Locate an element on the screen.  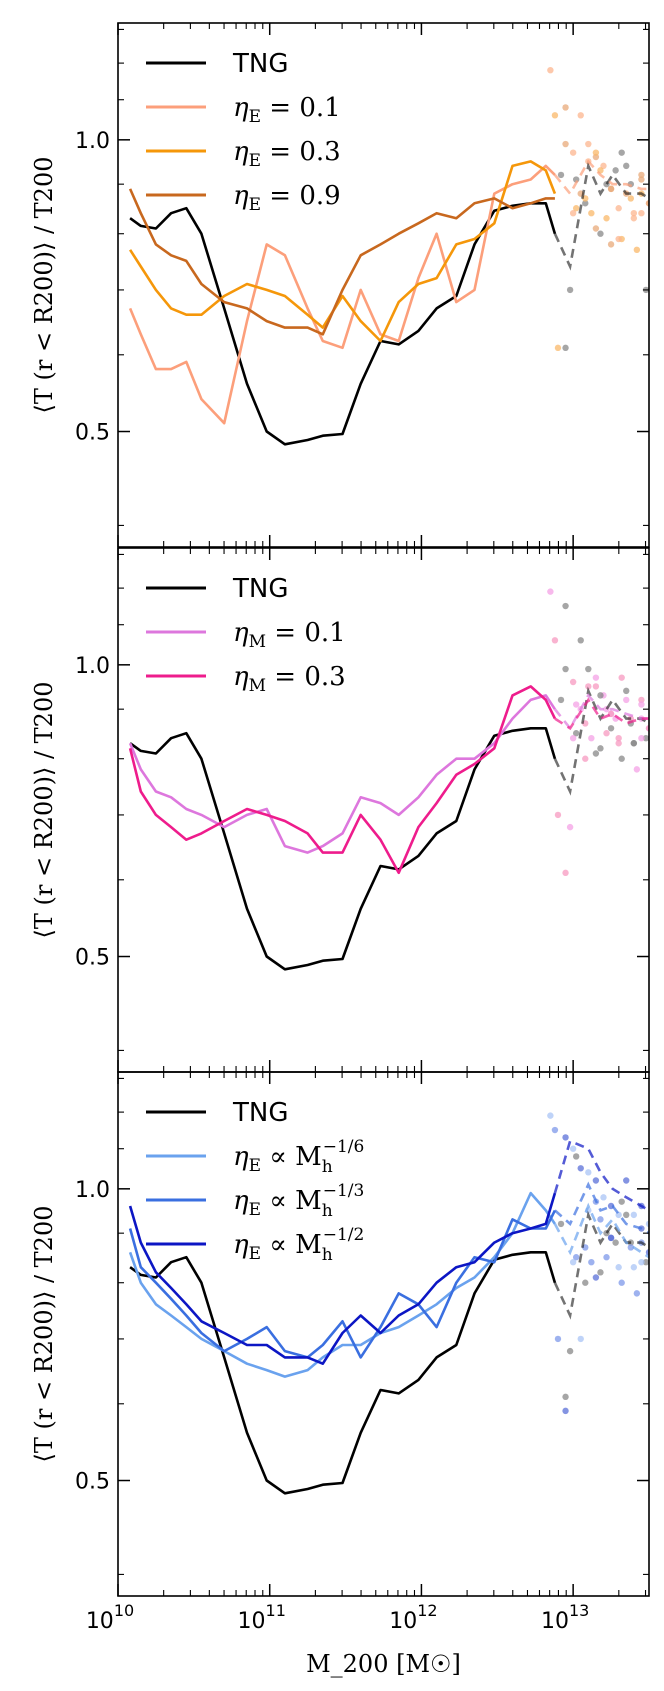
x-axis-label: M_200 [M☉] is located at coordinates (383, 1664).